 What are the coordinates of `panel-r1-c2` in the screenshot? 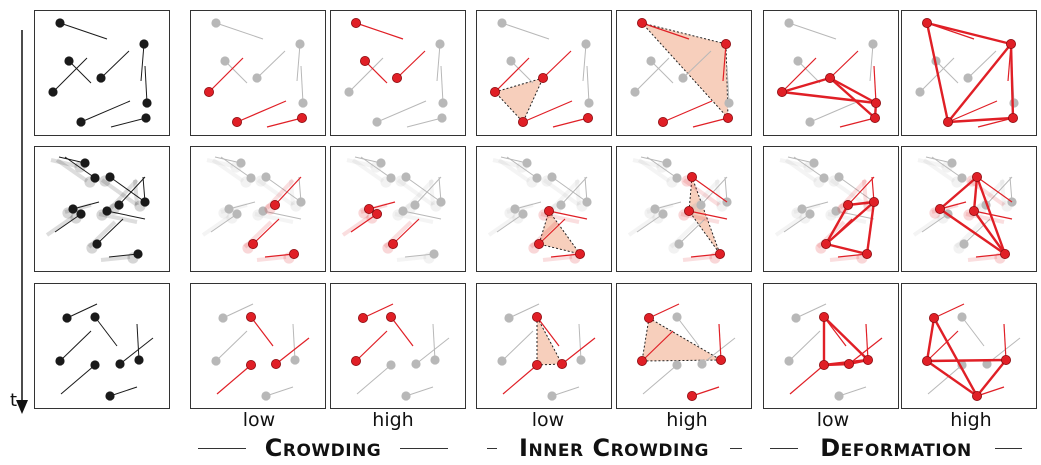 It's located at (258, 73).